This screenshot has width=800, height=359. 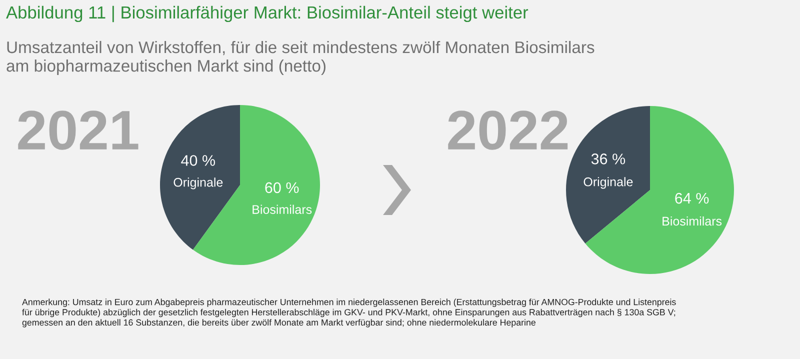 What do you see at coordinates (267, 14) in the screenshot?
I see `chart-title: Abbildung 11 | Biosimilarfähiger Markt: Biosimilar-Anteil steigt weiter` at bounding box center [267, 14].